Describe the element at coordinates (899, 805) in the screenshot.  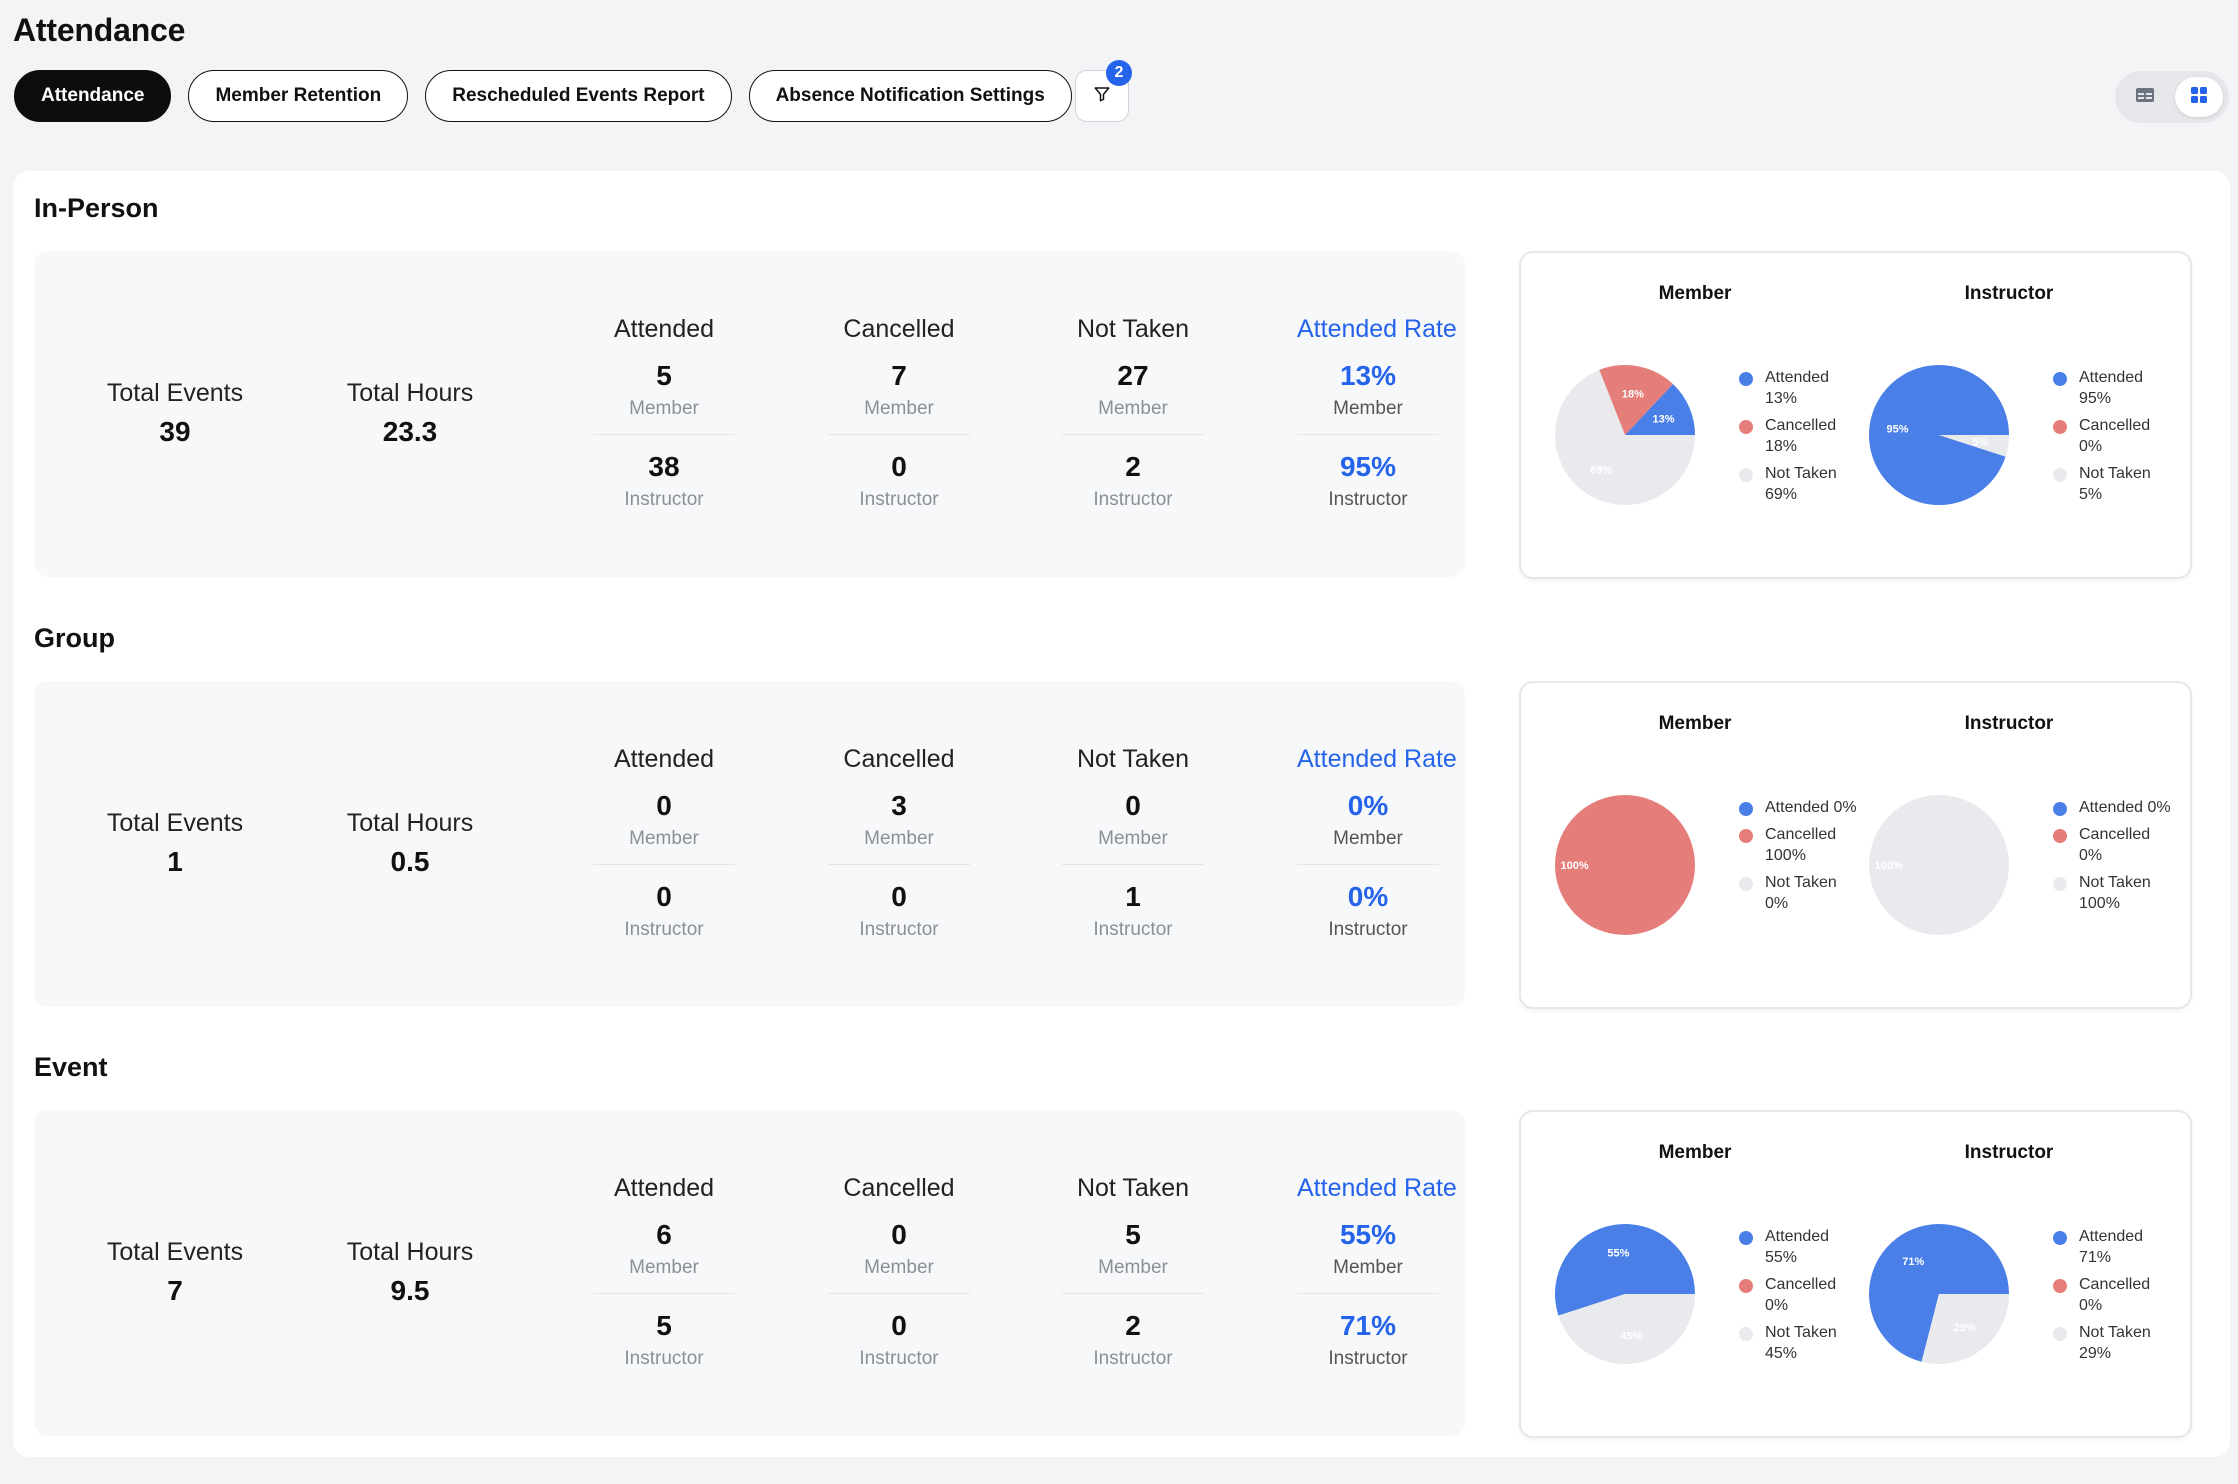
I see `cancelled-member-value: 3` at that location.